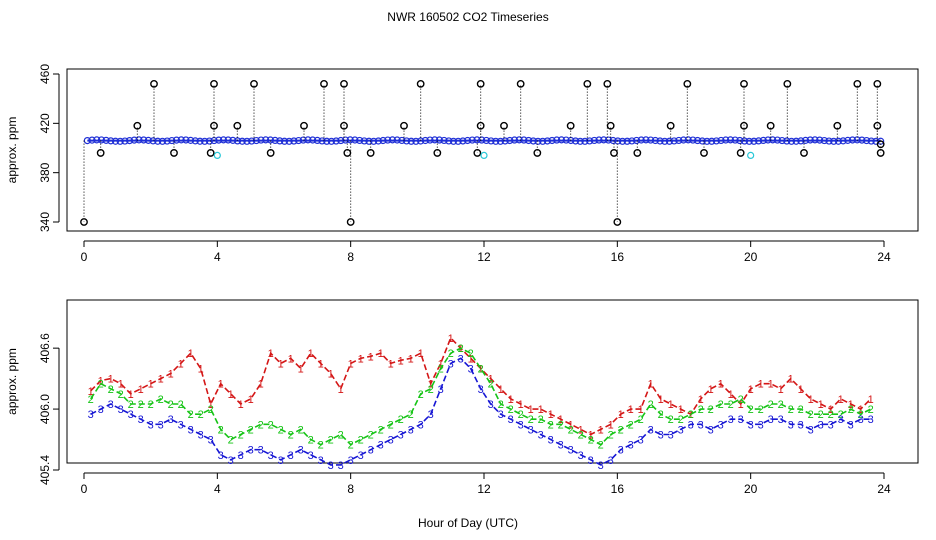 This screenshot has height=540, width=936. Describe the element at coordinates (467, 17) in the screenshot. I see `figure-title: NWR 160502 CO2 Timeseries` at that location.